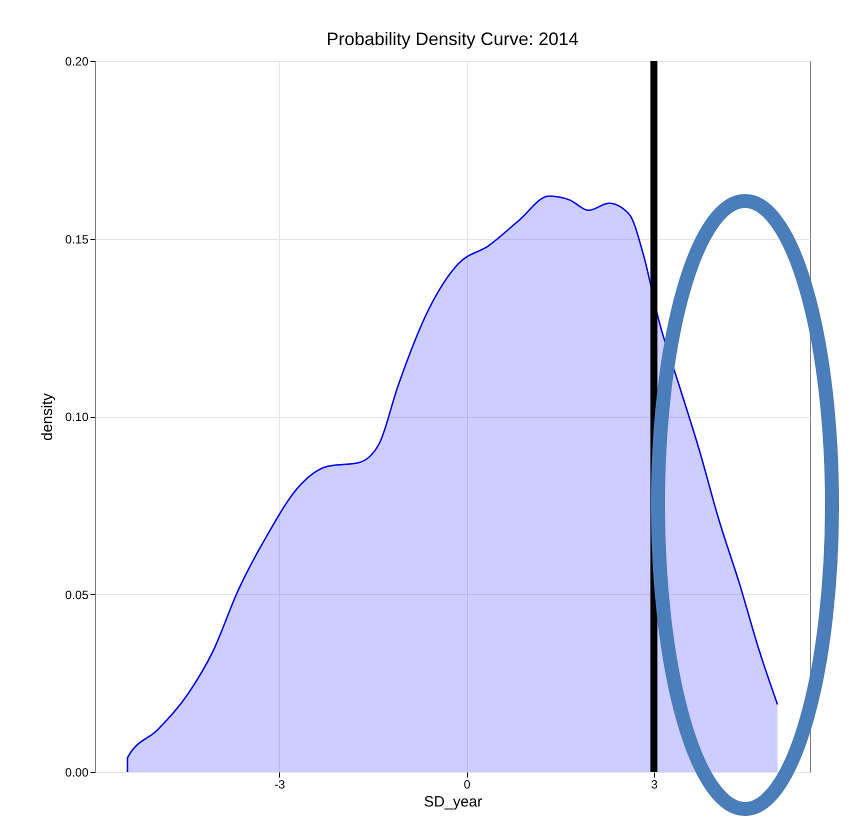 This screenshot has width=854, height=820. I want to click on x-tick-label: 0, so click(467, 785).